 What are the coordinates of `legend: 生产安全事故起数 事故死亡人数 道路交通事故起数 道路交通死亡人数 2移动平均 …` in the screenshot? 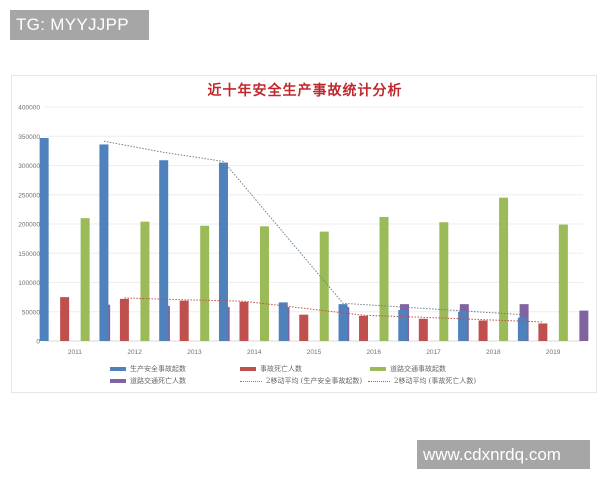 It's located at (310, 376).